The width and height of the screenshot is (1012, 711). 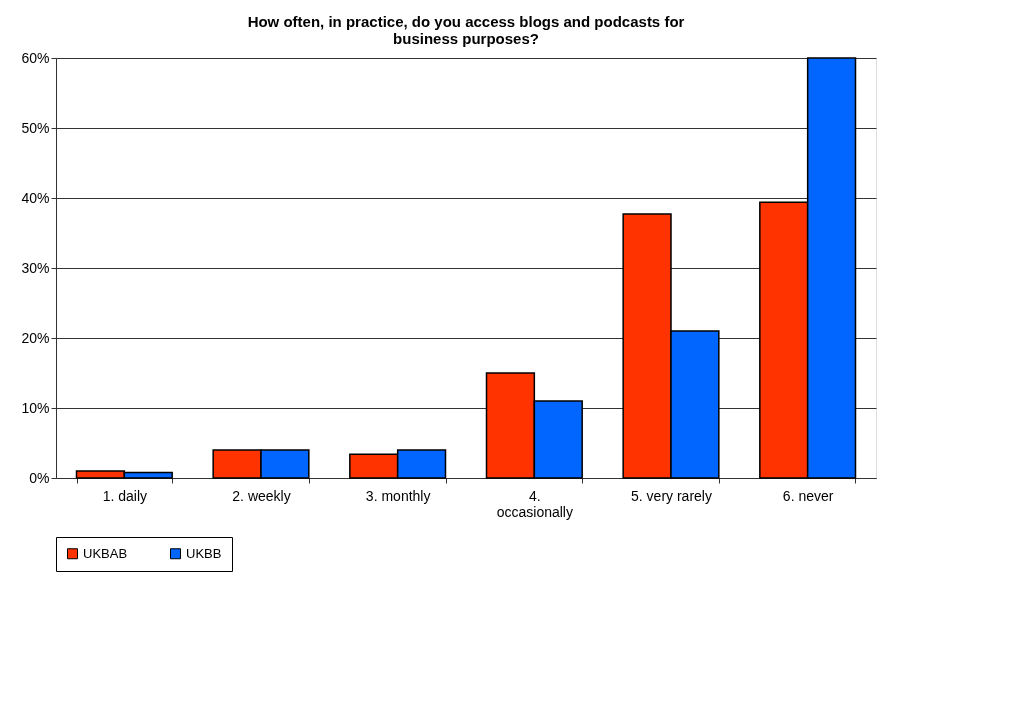 What do you see at coordinates (39, 477) in the screenshot?
I see `y-tick-label: 0%` at bounding box center [39, 477].